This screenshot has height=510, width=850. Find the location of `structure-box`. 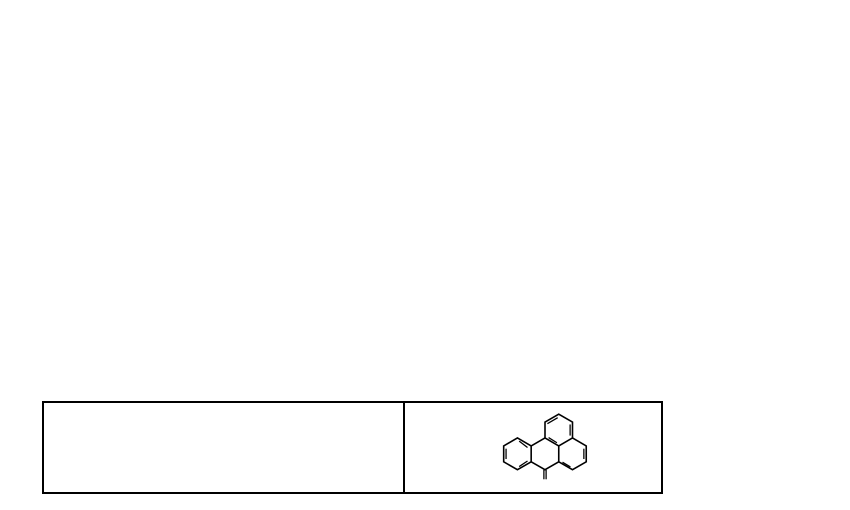

structure-box is located at coordinates (533, 447).